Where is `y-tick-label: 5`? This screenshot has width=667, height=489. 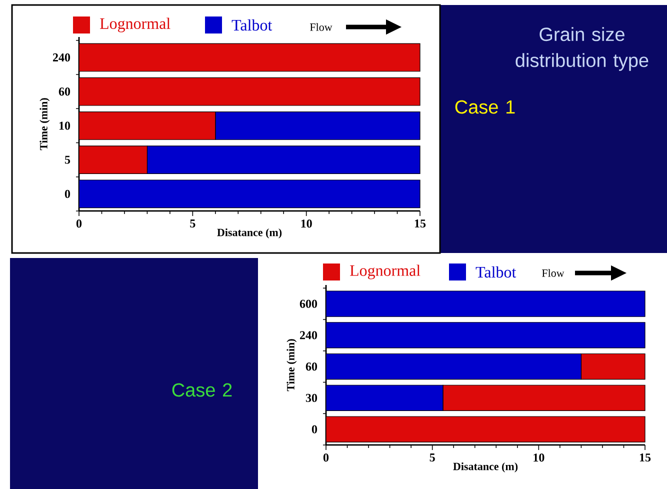
y-tick-label: 5 is located at coordinates (67, 160).